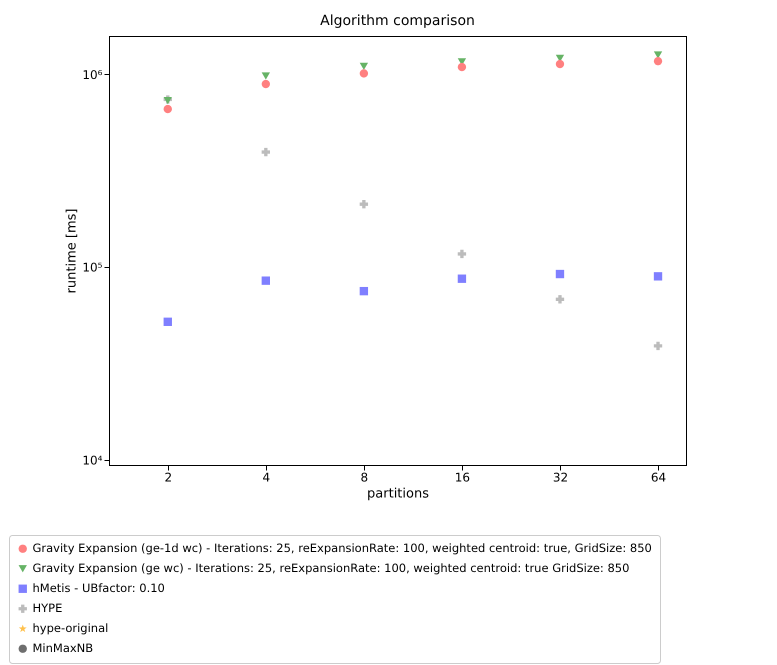 This screenshot has width=777, height=665. Describe the element at coordinates (168, 477) in the screenshot. I see `x-tick-label: 2` at that location.